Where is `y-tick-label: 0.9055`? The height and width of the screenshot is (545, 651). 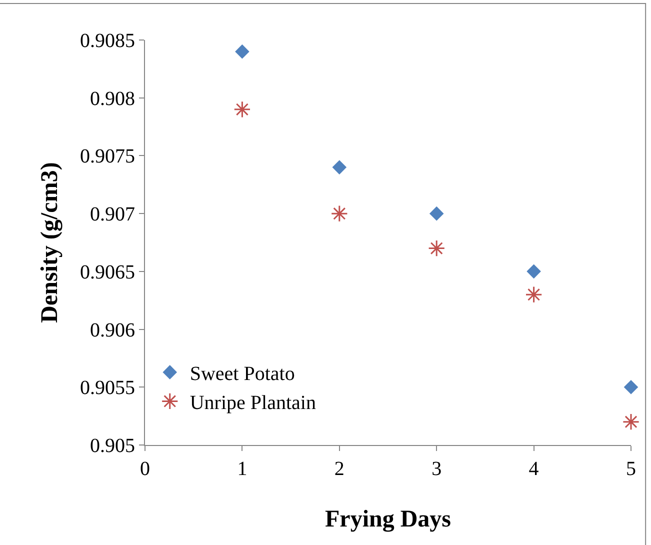 y-tick-label: 0.9055 is located at coordinates (107, 388).